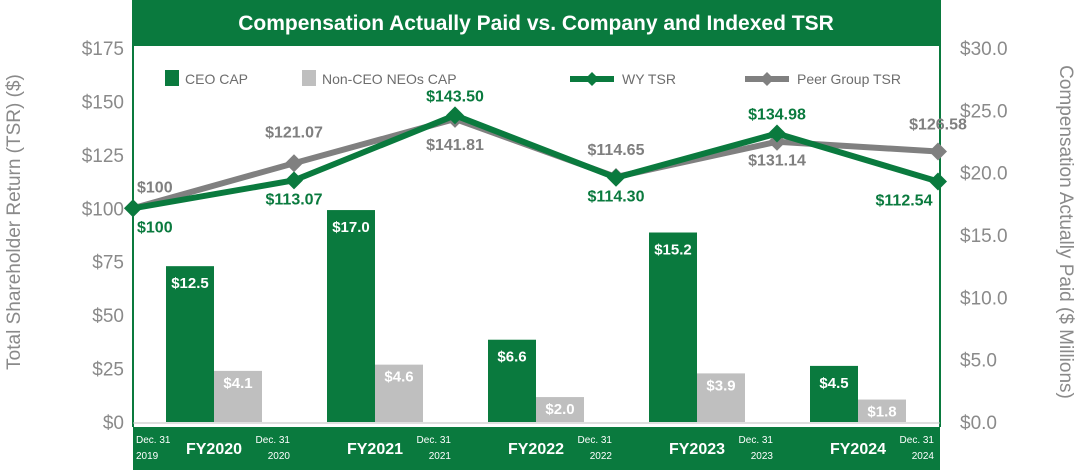 Image resolution: width=1080 pixels, height=470 pixels. What do you see at coordinates (113, 423) in the screenshot?
I see `y-left-tick-label: $0` at bounding box center [113, 423].